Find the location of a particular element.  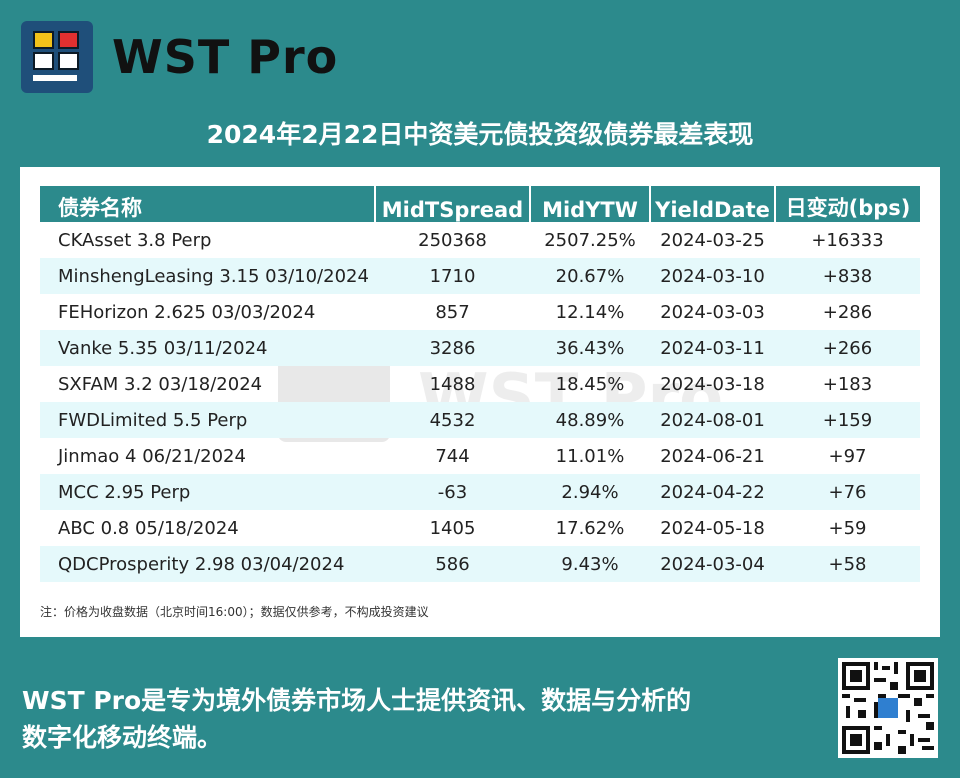

mid-ytw: 17.62% is located at coordinates (590, 528).